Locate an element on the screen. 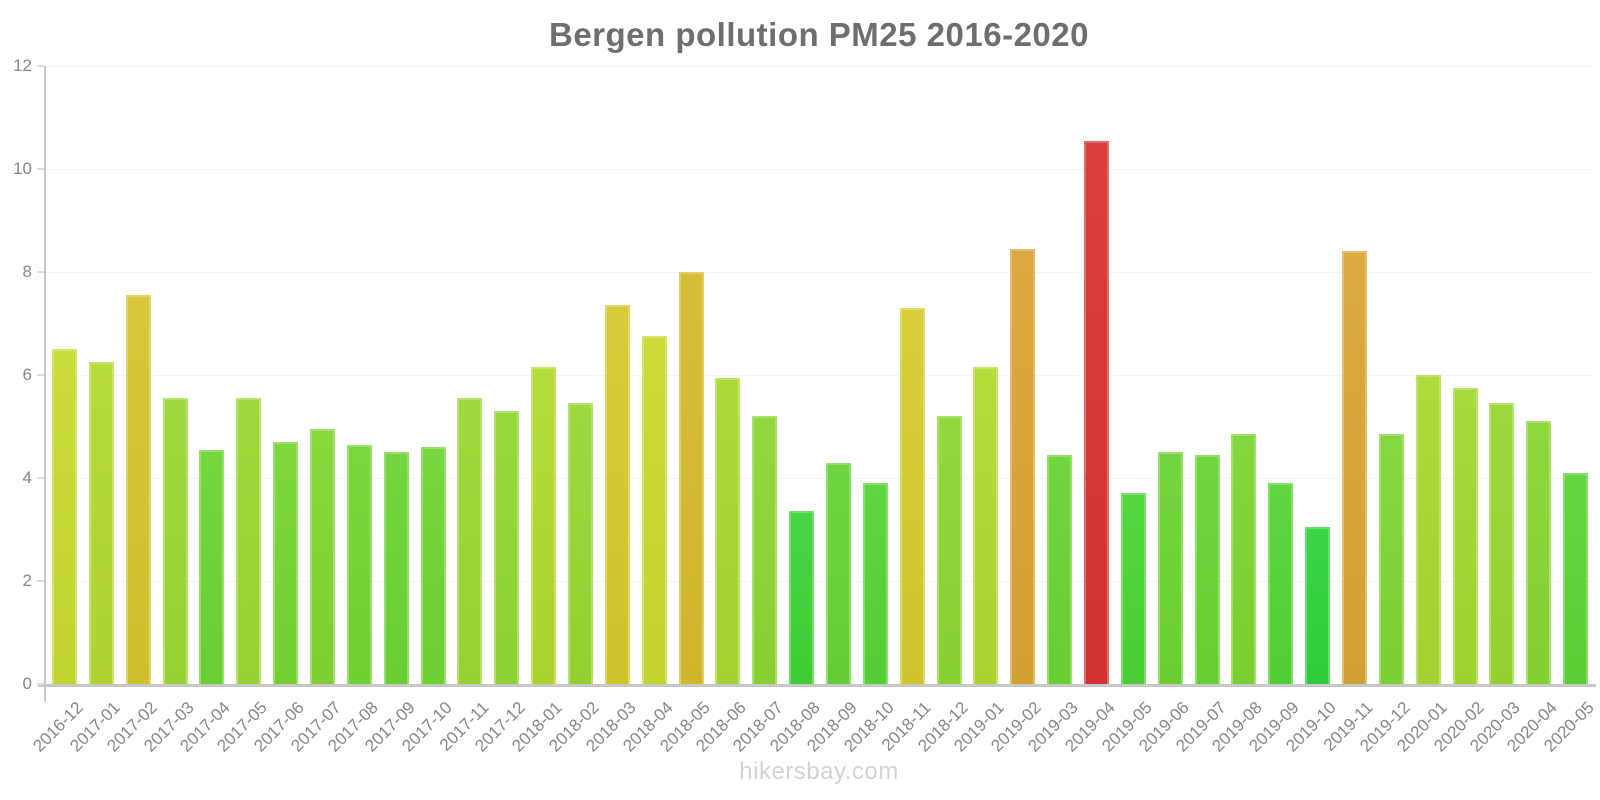  x-axis-line is located at coordinates (817, 685).